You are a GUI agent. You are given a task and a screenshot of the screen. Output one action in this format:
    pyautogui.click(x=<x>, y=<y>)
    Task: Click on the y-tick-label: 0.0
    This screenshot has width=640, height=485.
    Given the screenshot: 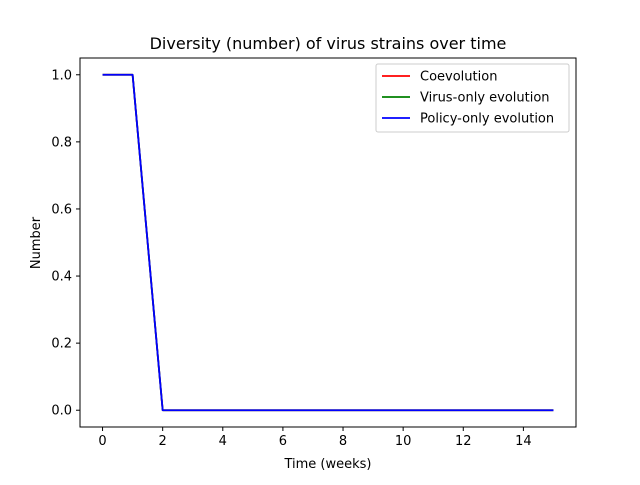 What is the action you would take?
    pyautogui.click(x=61, y=411)
    